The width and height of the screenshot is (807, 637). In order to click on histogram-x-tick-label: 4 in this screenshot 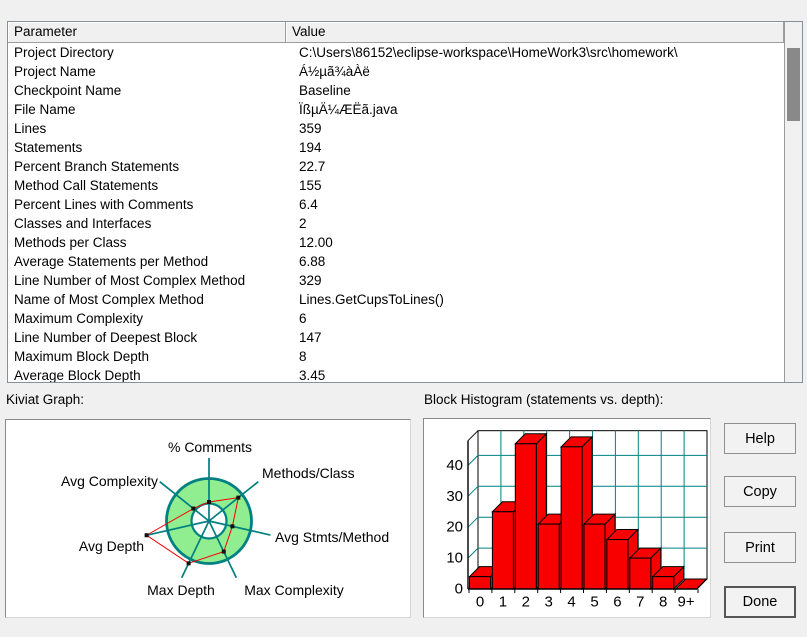, I will do `click(571, 602)`.